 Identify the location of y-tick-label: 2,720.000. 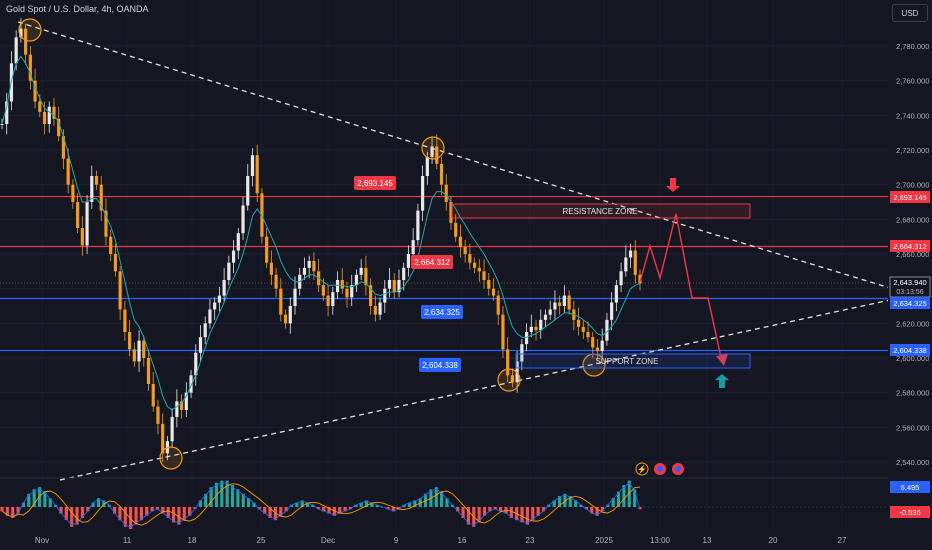
(912, 150).